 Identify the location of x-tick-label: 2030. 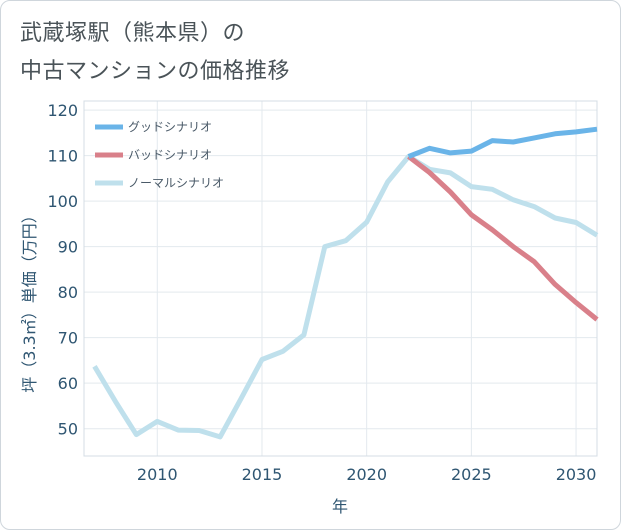
(576, 474).